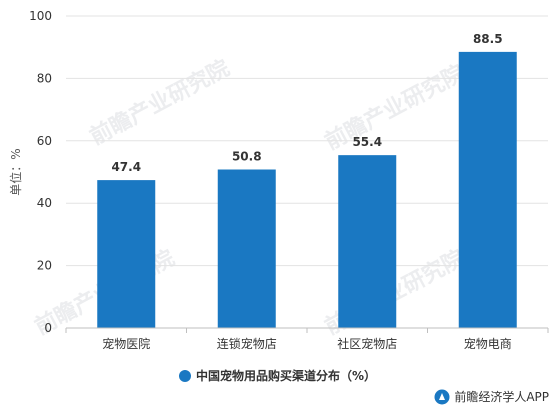  I want to click on source-text: 前瞻经济学人APP, so click(501, 397).